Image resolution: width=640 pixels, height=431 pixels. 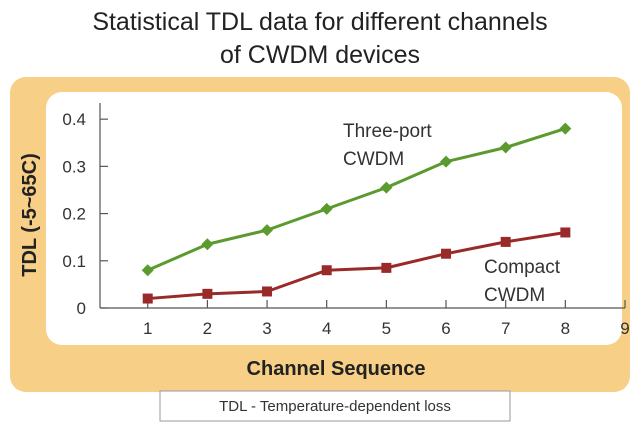 I want to click on series-line-compact, so click(x=356, y=265).